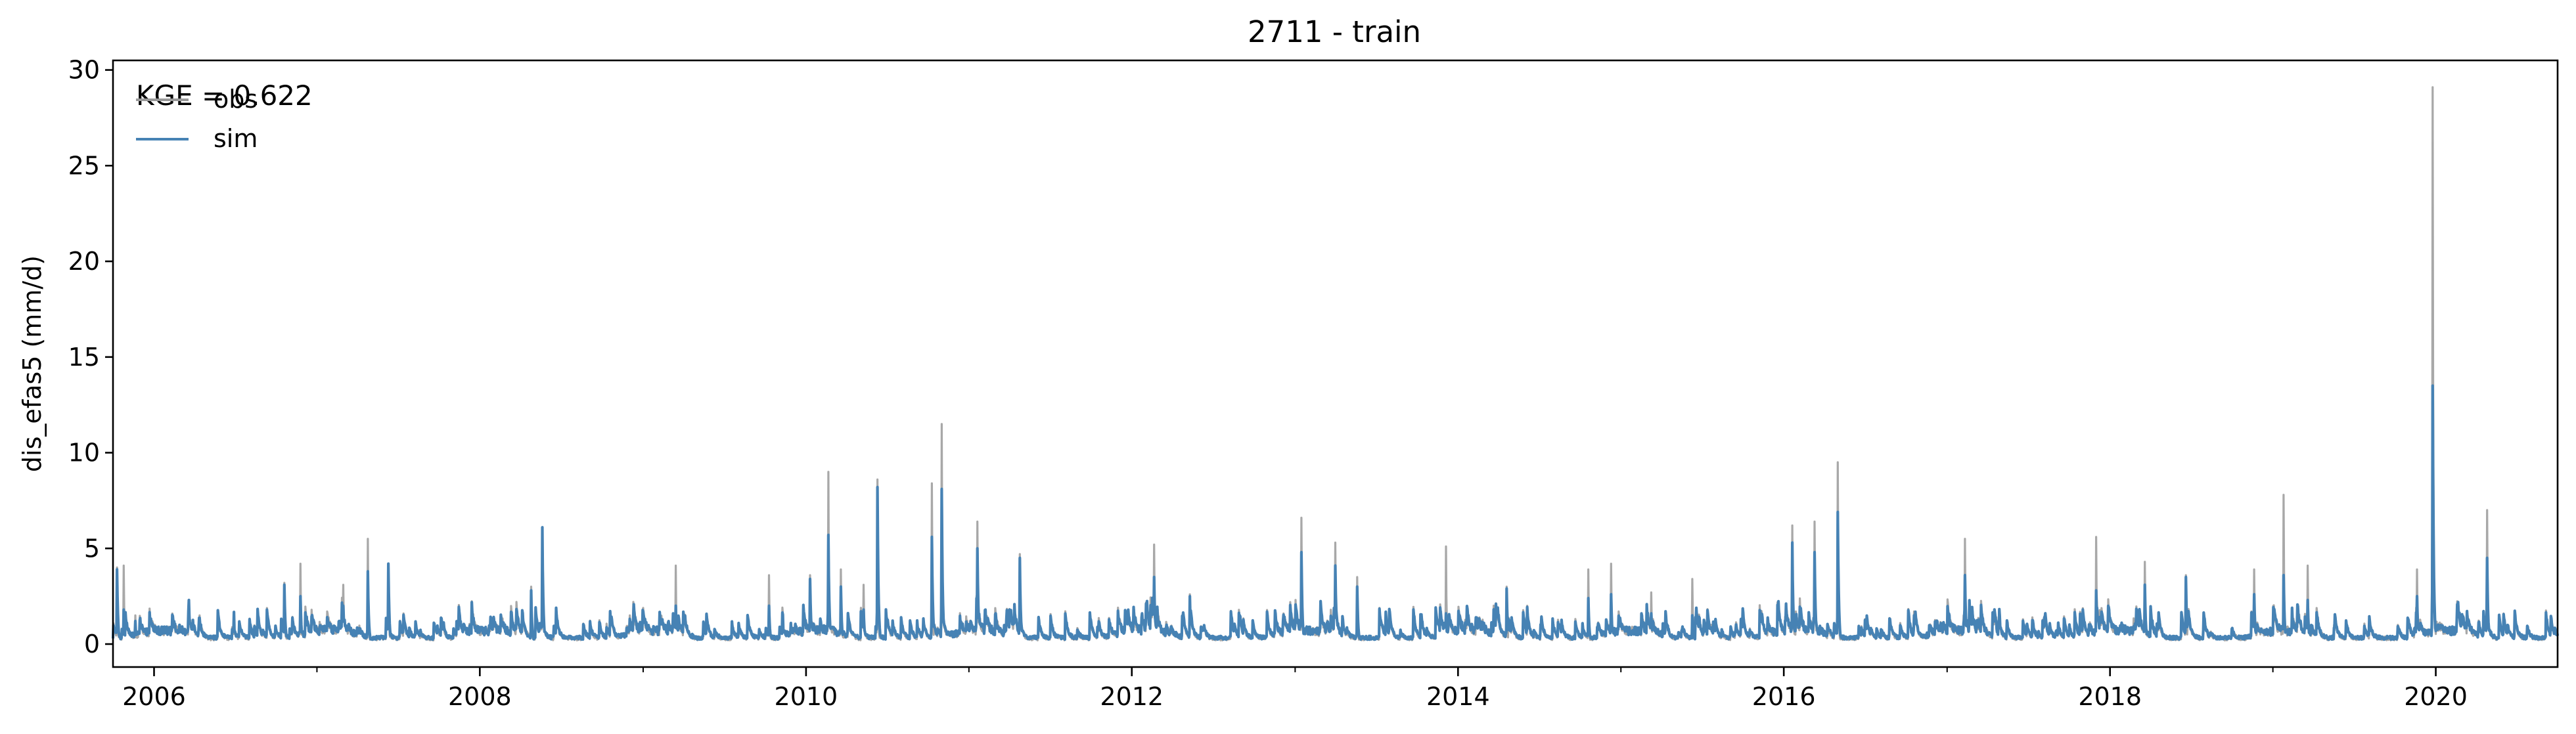 The height and width of the screenshot is (734, 2576). Describe the element at coordinates (2110, 696) in the screenshot. I see `x-tick-label: 2018` at that location.